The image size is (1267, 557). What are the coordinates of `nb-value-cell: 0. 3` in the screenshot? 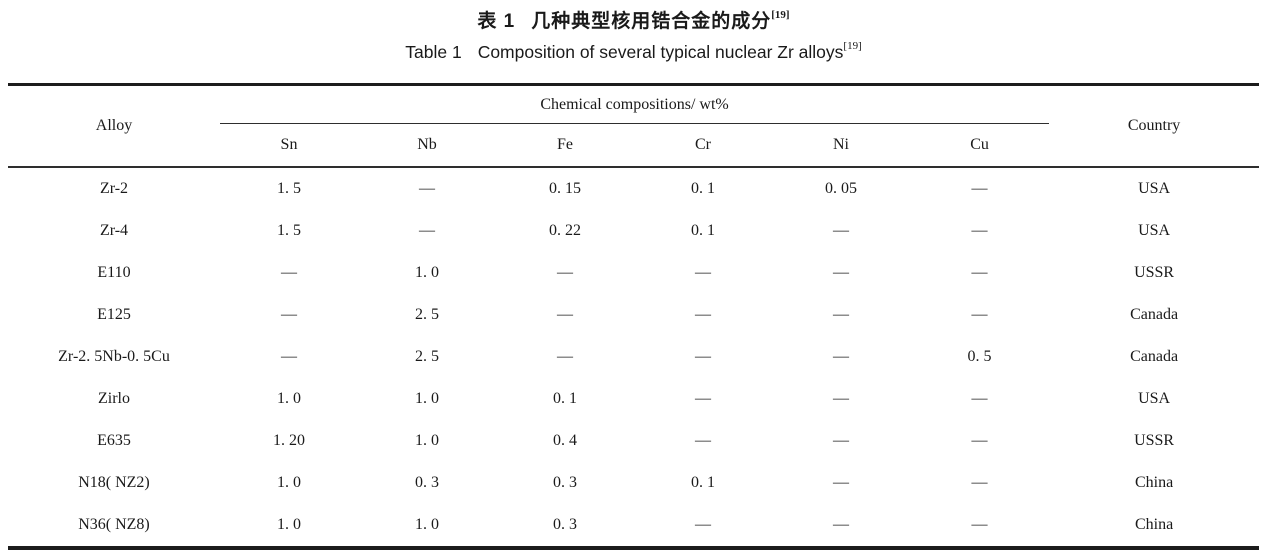 It's located at (427, 482).